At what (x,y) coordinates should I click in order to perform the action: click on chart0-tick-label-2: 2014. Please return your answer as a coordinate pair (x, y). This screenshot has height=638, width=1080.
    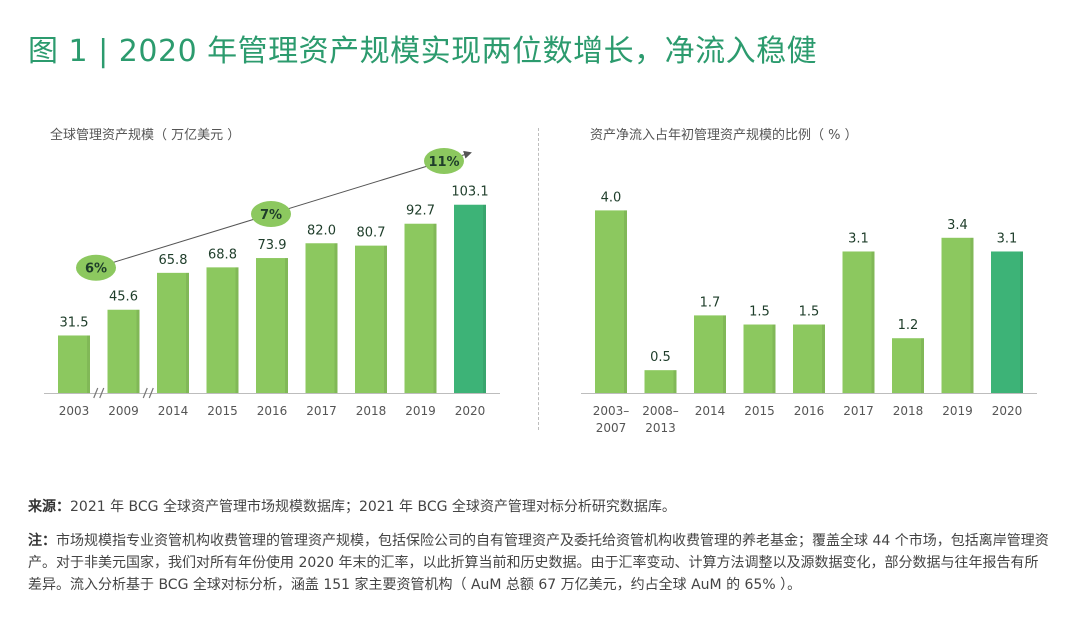
    Looking at the image, I should click on (173, 411).